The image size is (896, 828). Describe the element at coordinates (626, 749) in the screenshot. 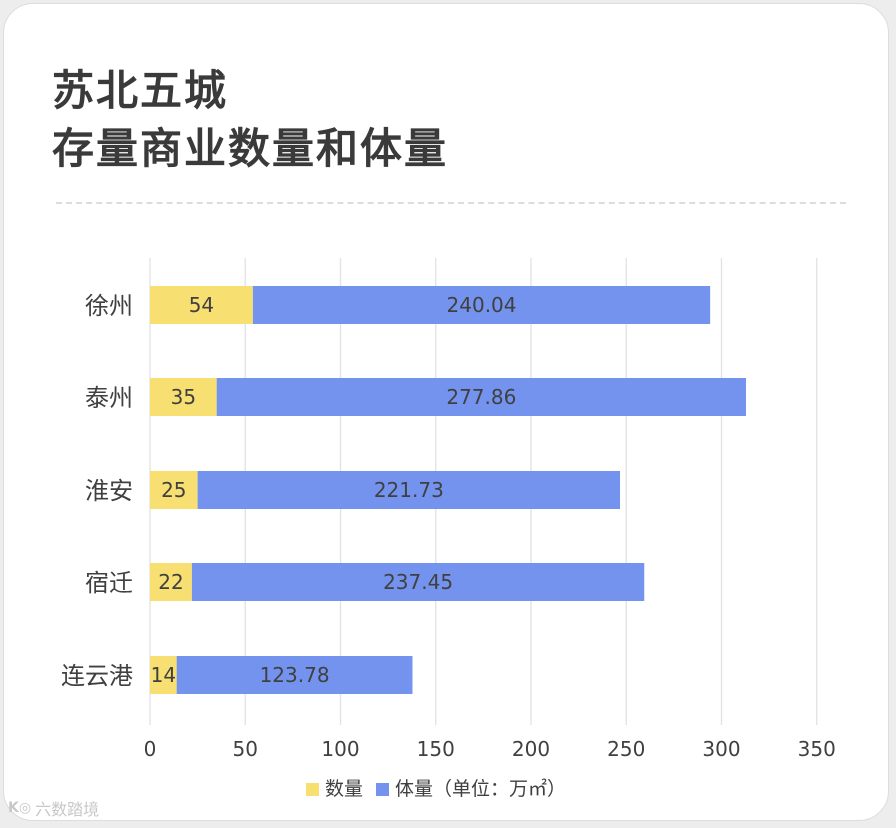

I see `x-tick-label: 250` at that location.